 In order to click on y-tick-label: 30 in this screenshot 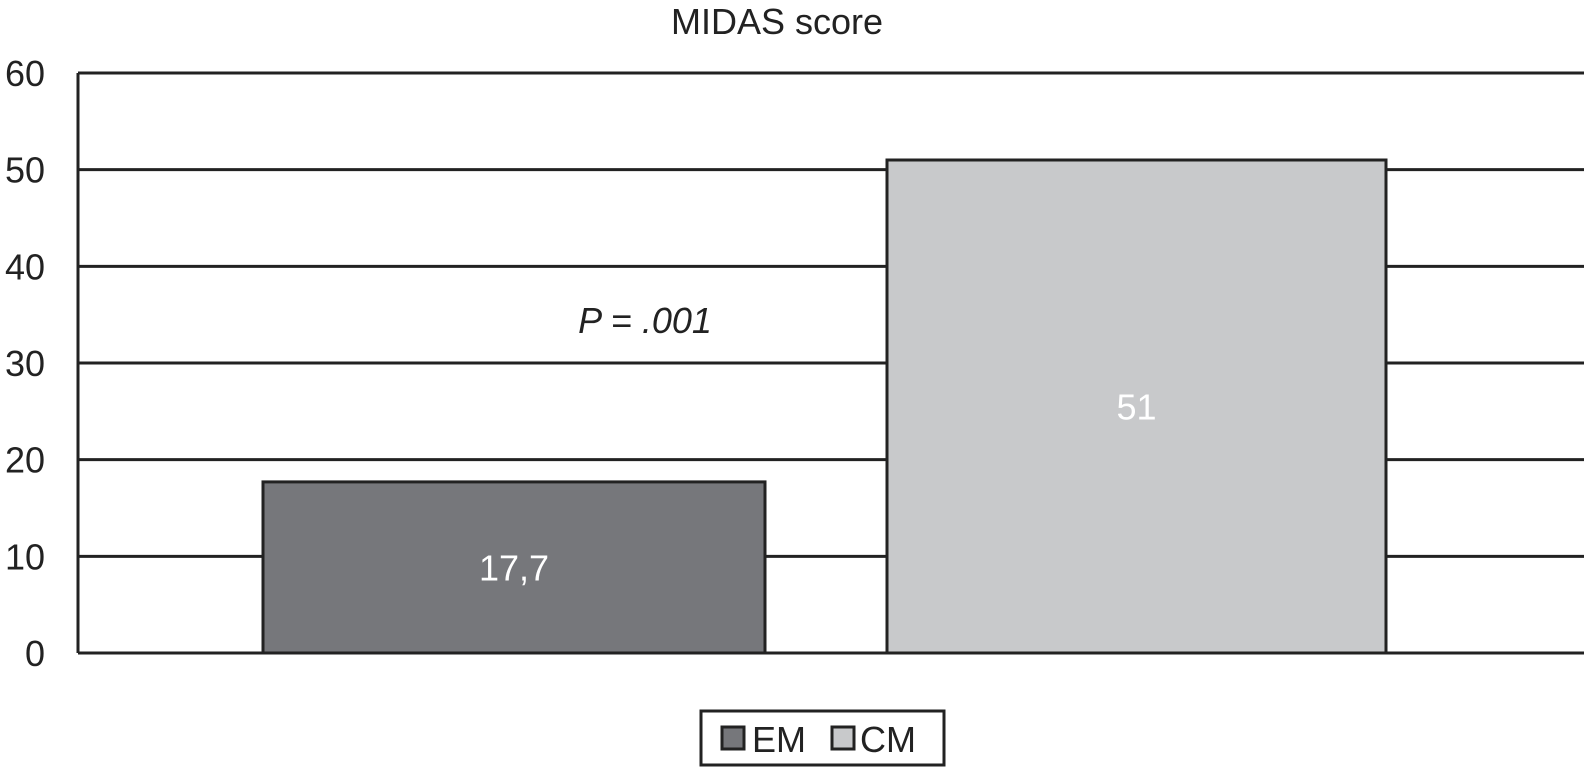, I will do `click(25, 363)`.